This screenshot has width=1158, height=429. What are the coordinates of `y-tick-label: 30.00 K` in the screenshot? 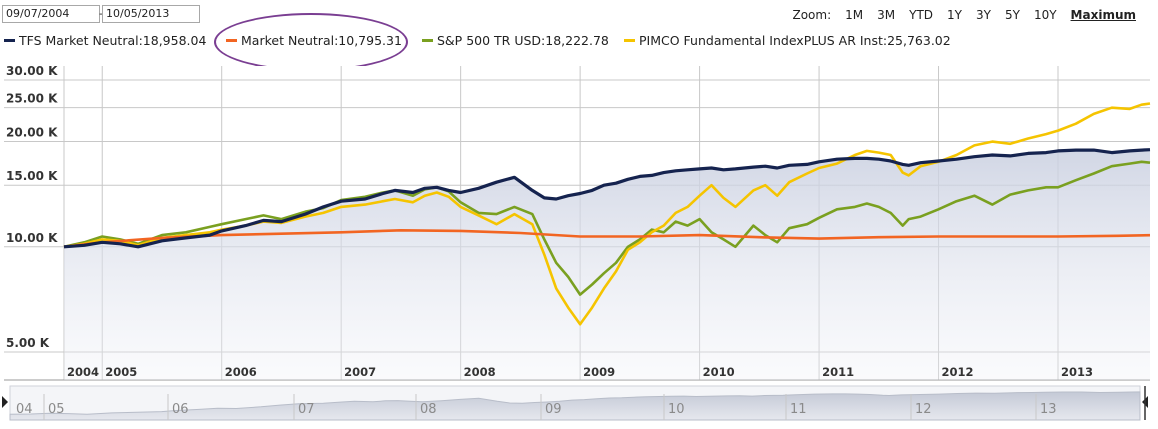 It's located at (32, 71).